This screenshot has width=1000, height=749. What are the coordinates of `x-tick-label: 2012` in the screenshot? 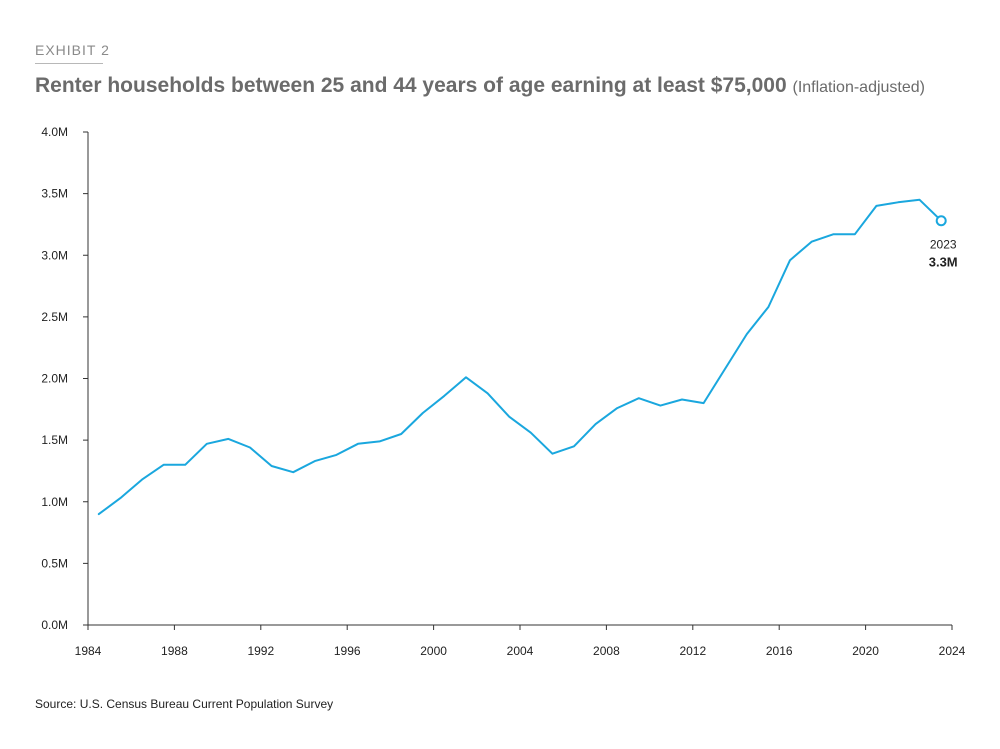 It's located at (692, 651).